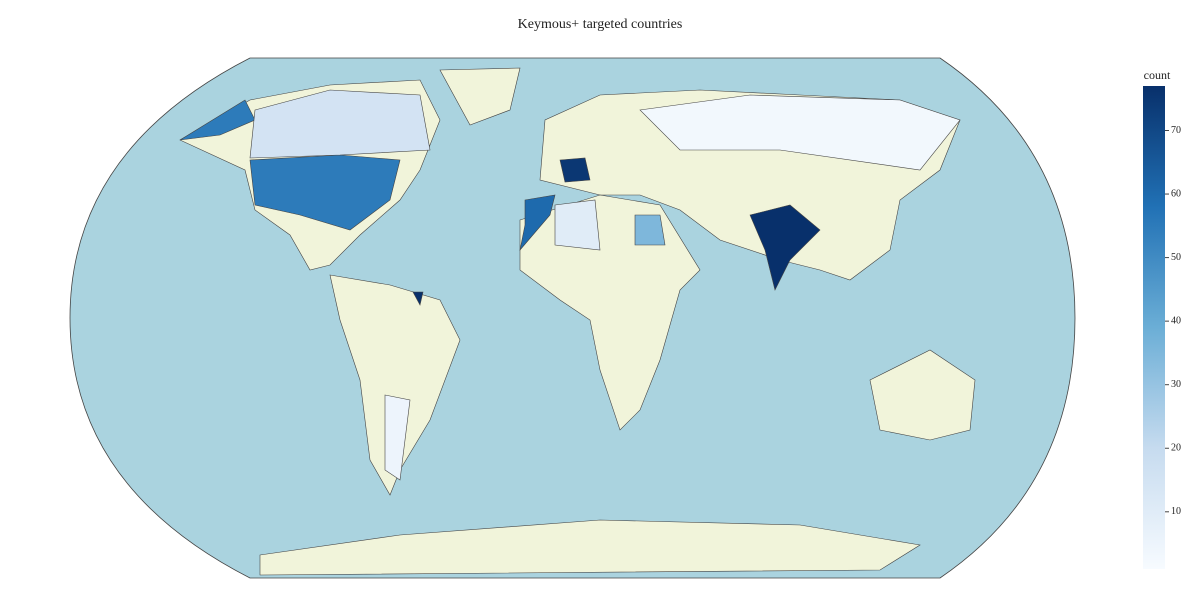 This screenshot has height=600, width=1200. Describe the element at coordinates (1176, 320) in the screenshot. I see `colorbar-tick-label: 40` at that location.